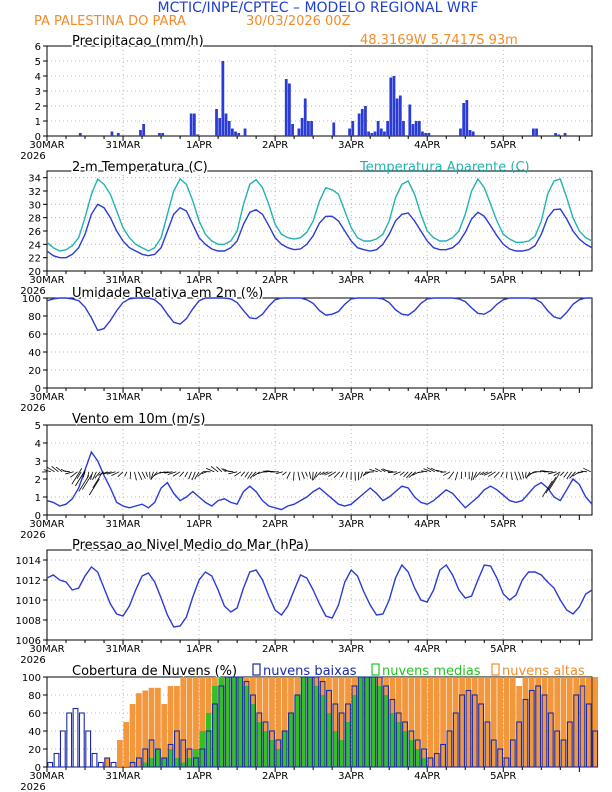 This screenshot has width=612, height=792. I want to click on wind-speed-line, so click(319, 480).